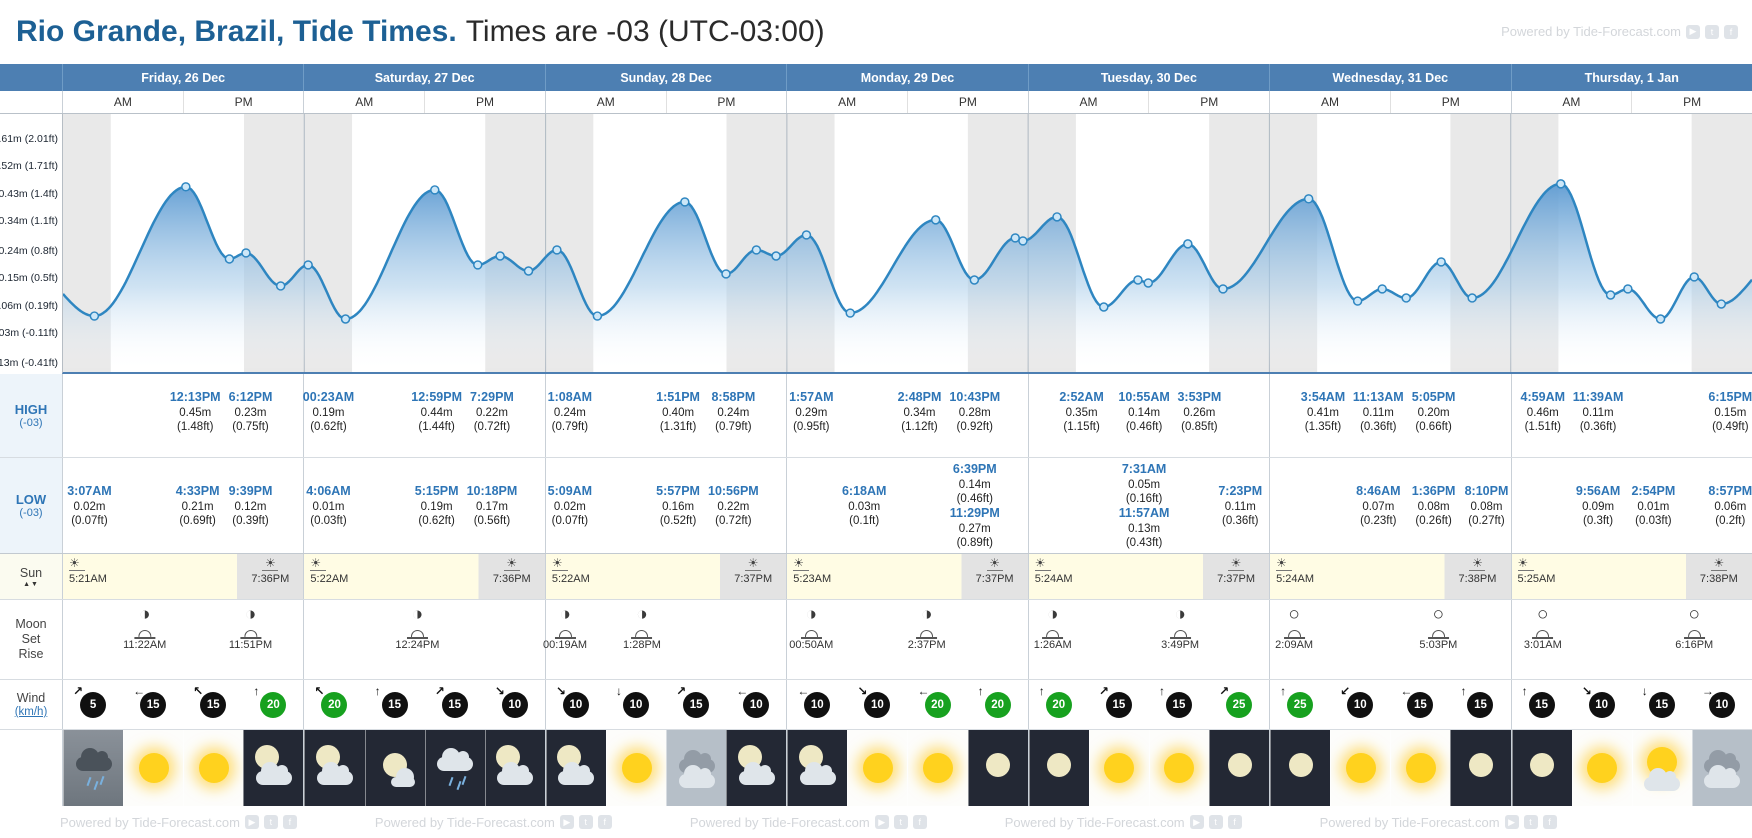 This screenshot has height=838, width=1752. Describe the element at coordinates (678, 412) in the screenshot. I see `high-tide-entry: 1:51PM 0.40m (1.31ft)` at that location.